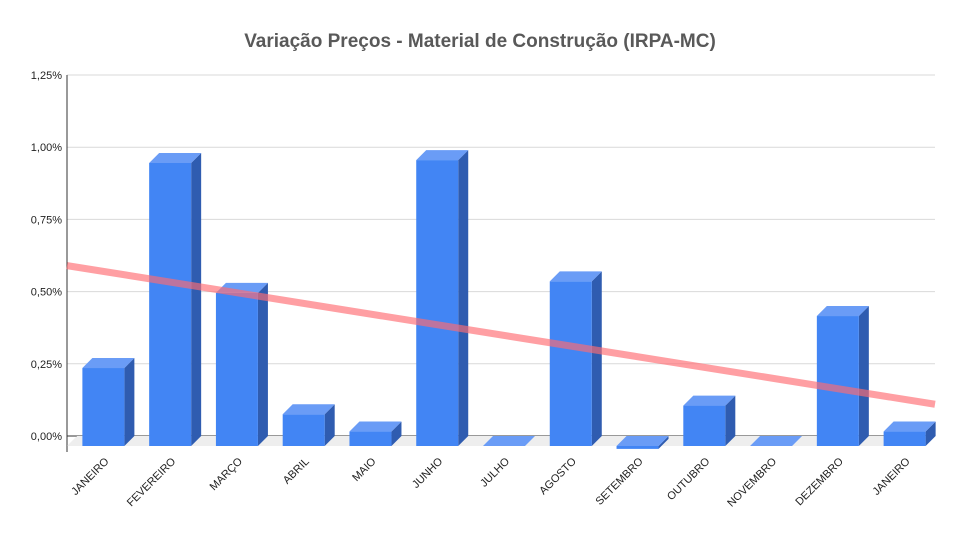  Describe the element at coordinates (558, 476) in the screenshot. I see `x-tick-label: AGOSTO` at that location.